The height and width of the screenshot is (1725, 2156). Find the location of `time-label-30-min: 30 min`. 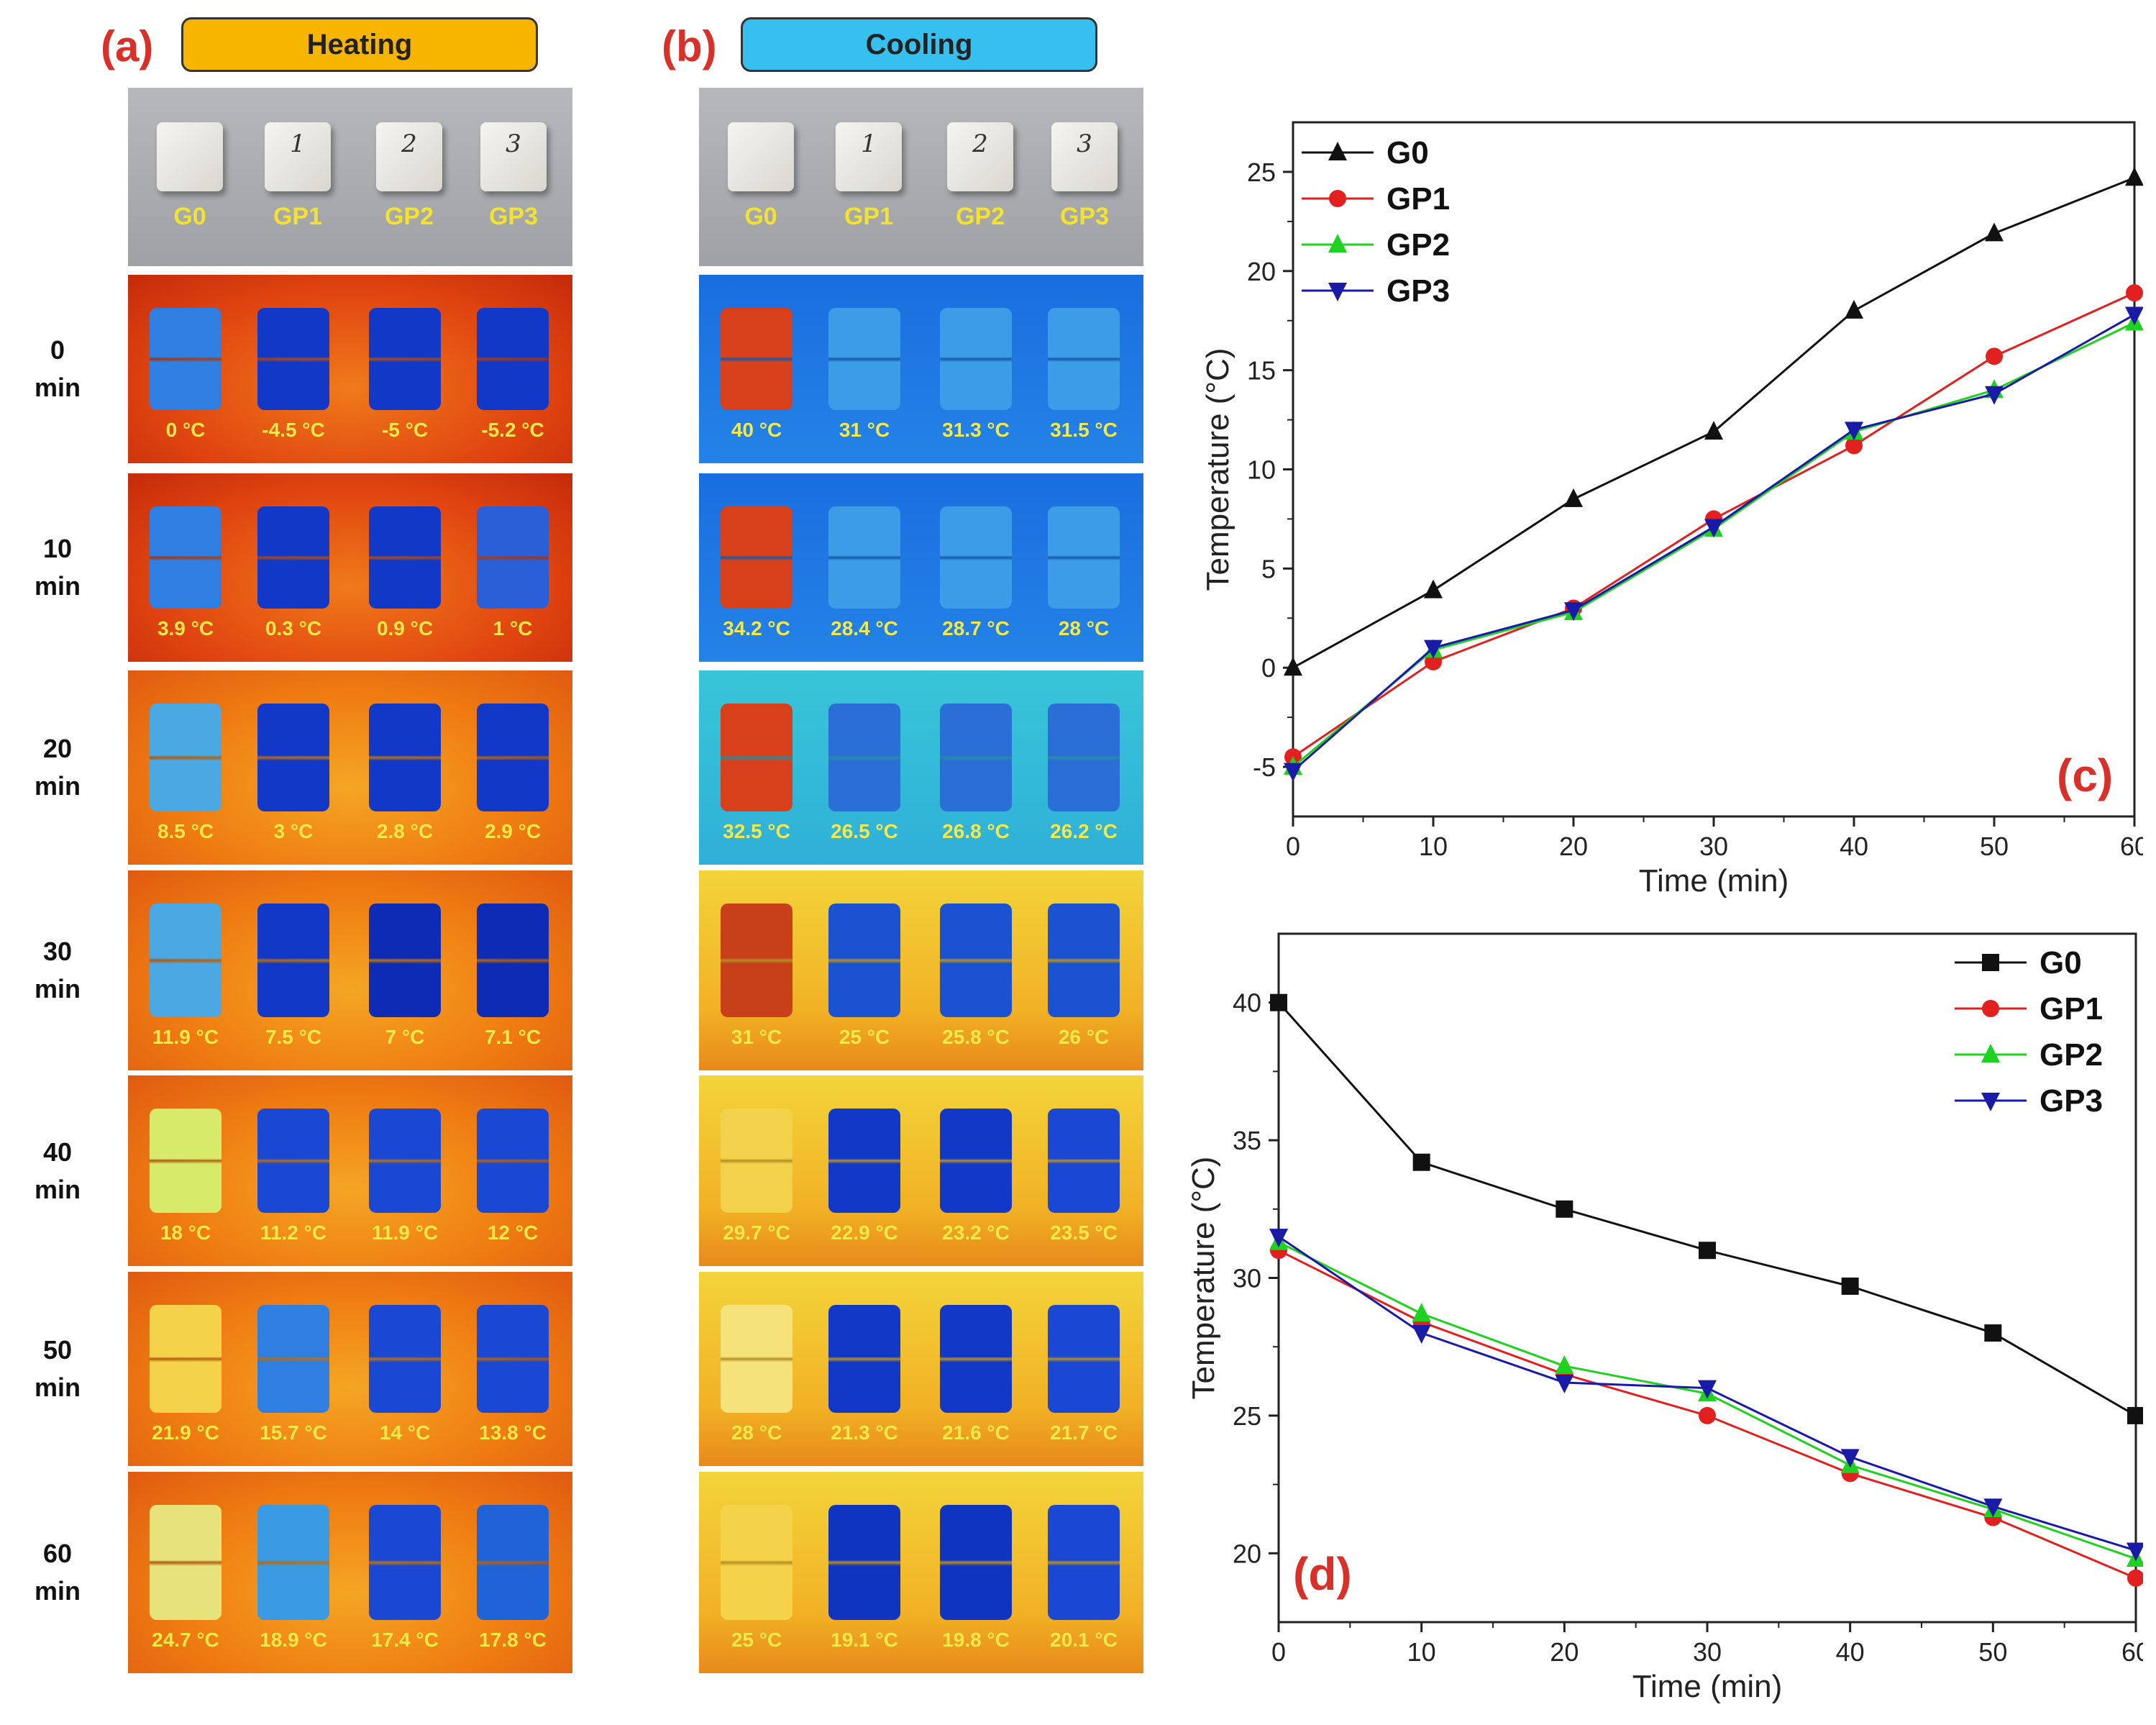

time-label-30-min: 30 min is located at coordinates (57, 971).